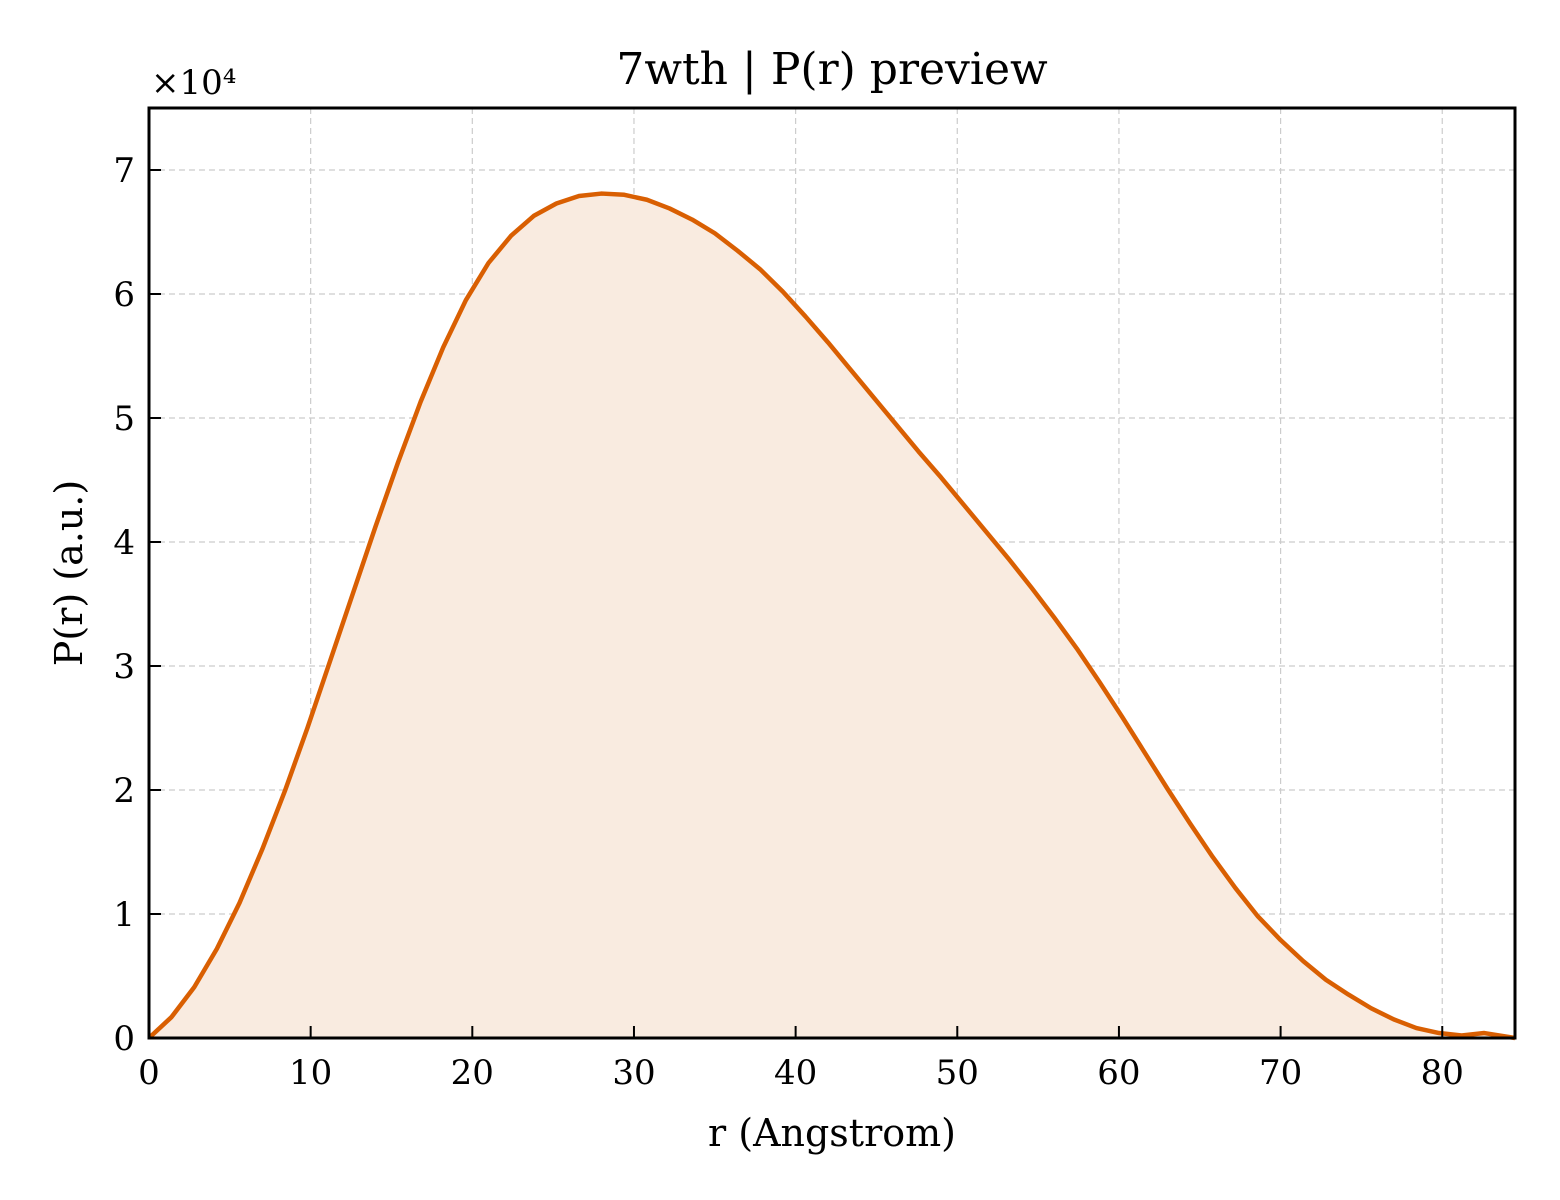 The height and width of the screenshot is (1200, 1560). What do you see at coordinates (124, 419) in the screenshot?
I see `y-tick-label: 5` at bounding box center [124, 419].